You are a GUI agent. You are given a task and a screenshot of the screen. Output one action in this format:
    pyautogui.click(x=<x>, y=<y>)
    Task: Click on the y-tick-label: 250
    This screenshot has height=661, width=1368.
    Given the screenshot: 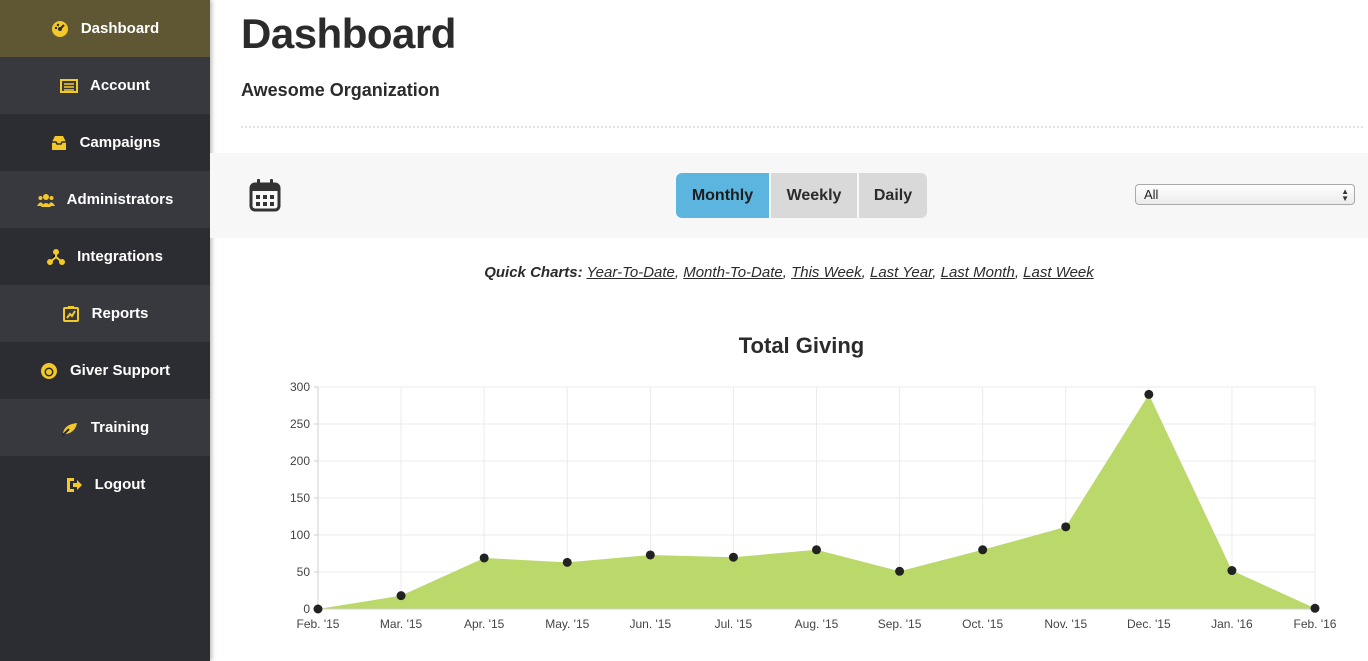 What is the action you would take?
    pyautogui.click(x=300, y=424)
    